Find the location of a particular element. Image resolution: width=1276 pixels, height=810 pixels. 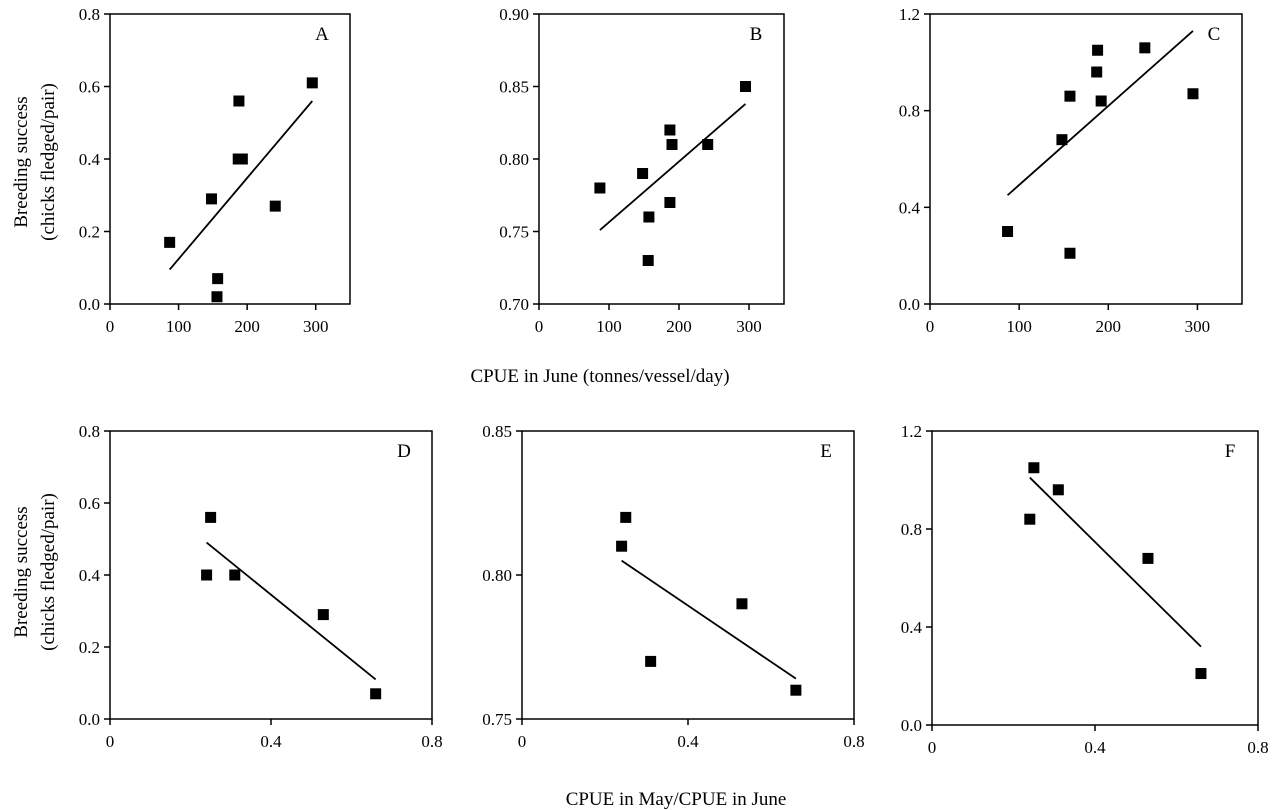

y-tick-label-b: 0.70 is located at coordinates (514, 304).